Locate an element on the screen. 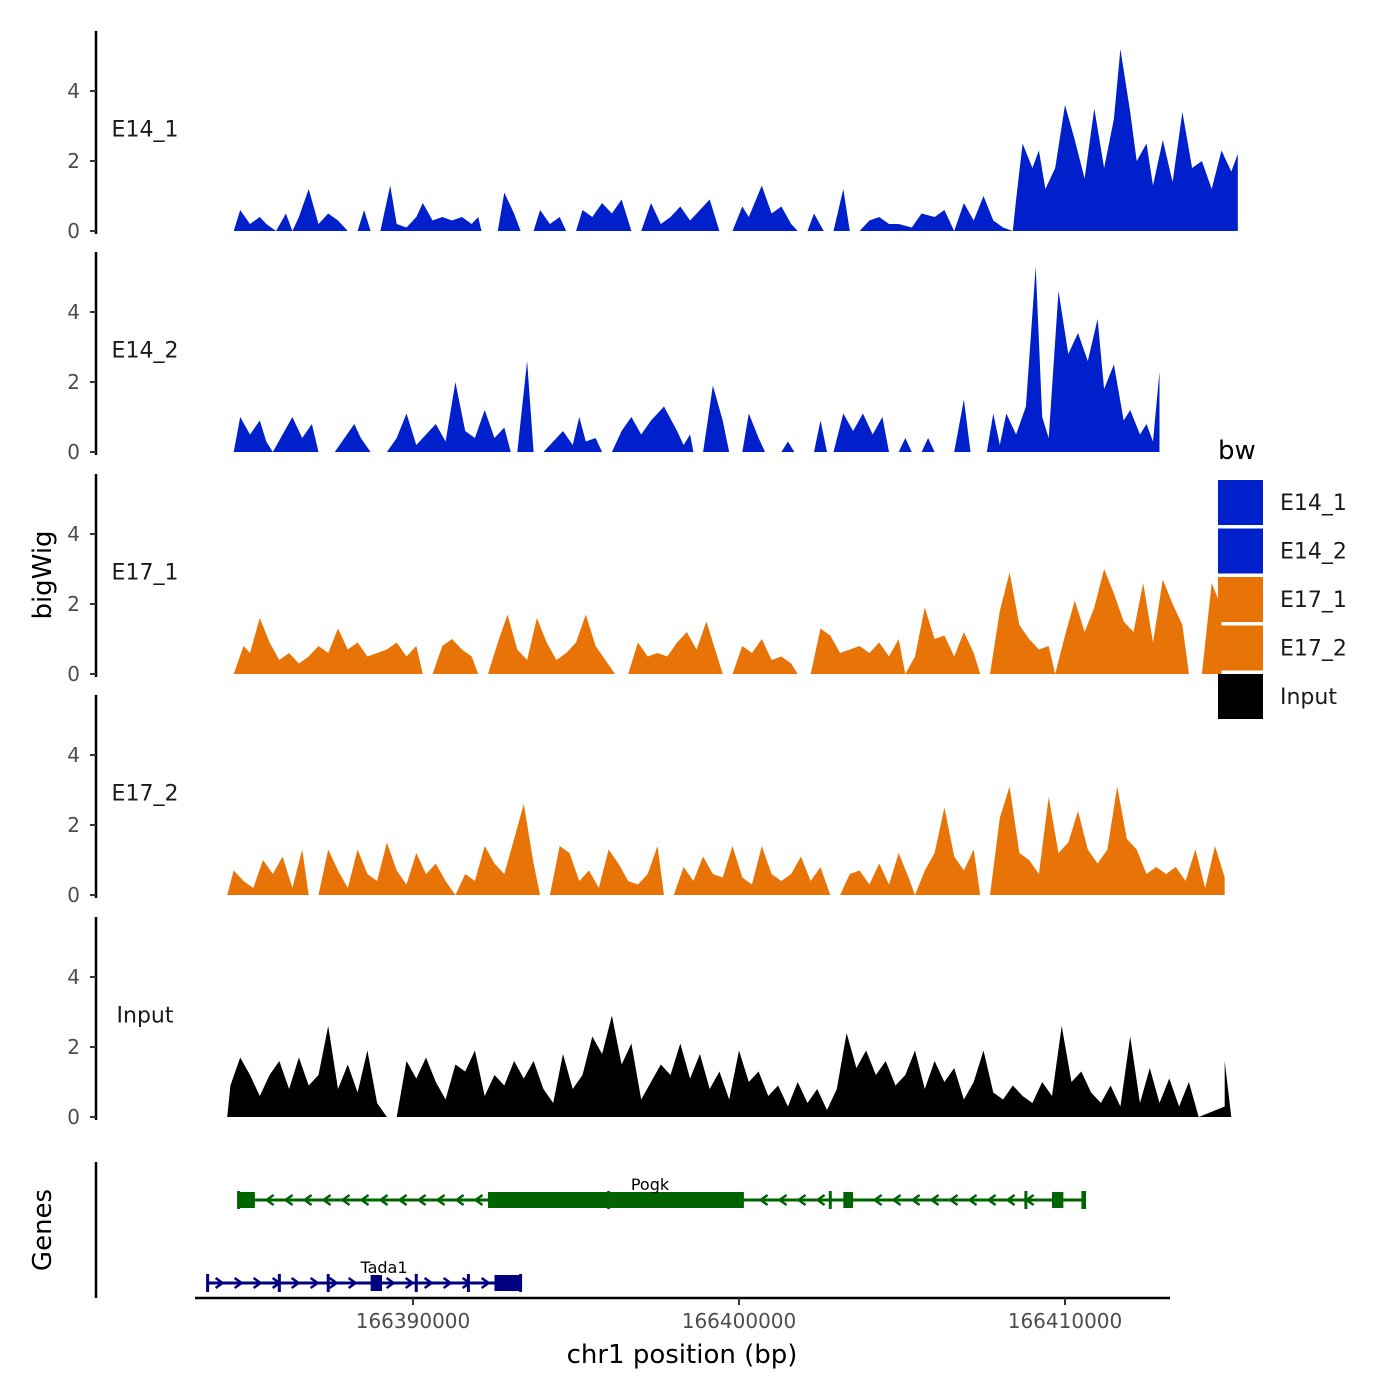 Image resolution: width=1400 pixels, height=1400 pixels. gene-tada1: Tada1 is located at coordinates (364, 1275).